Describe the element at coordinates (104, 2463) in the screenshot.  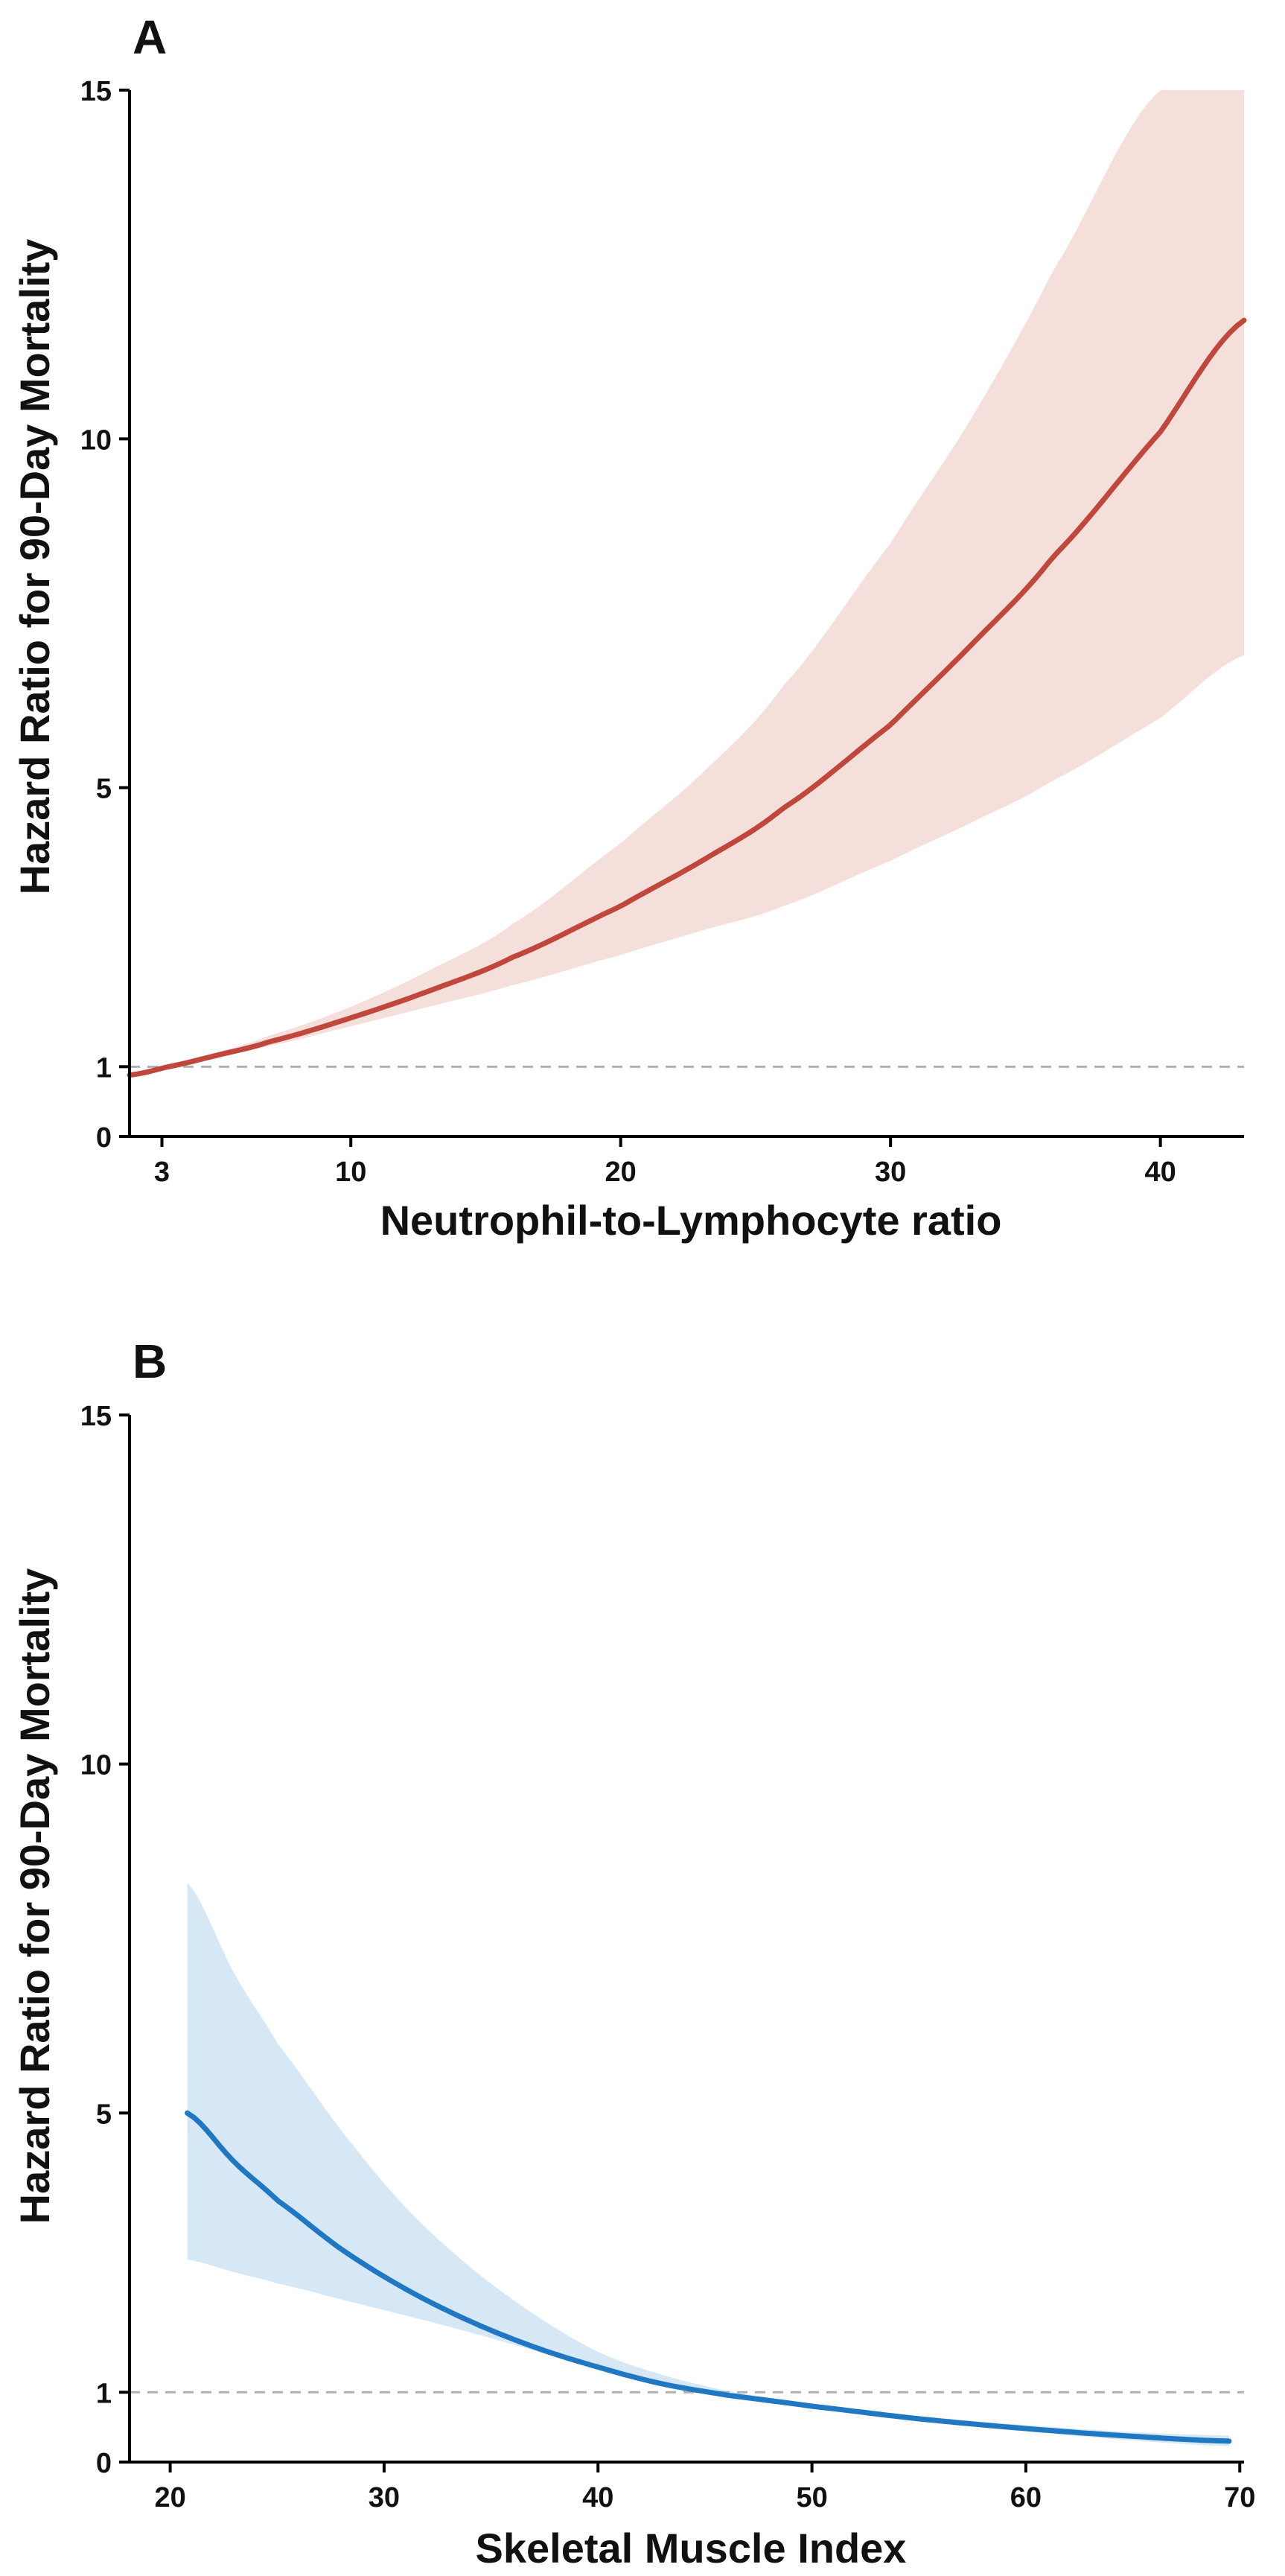
I see `y-tick-label-b: 0` at that location.